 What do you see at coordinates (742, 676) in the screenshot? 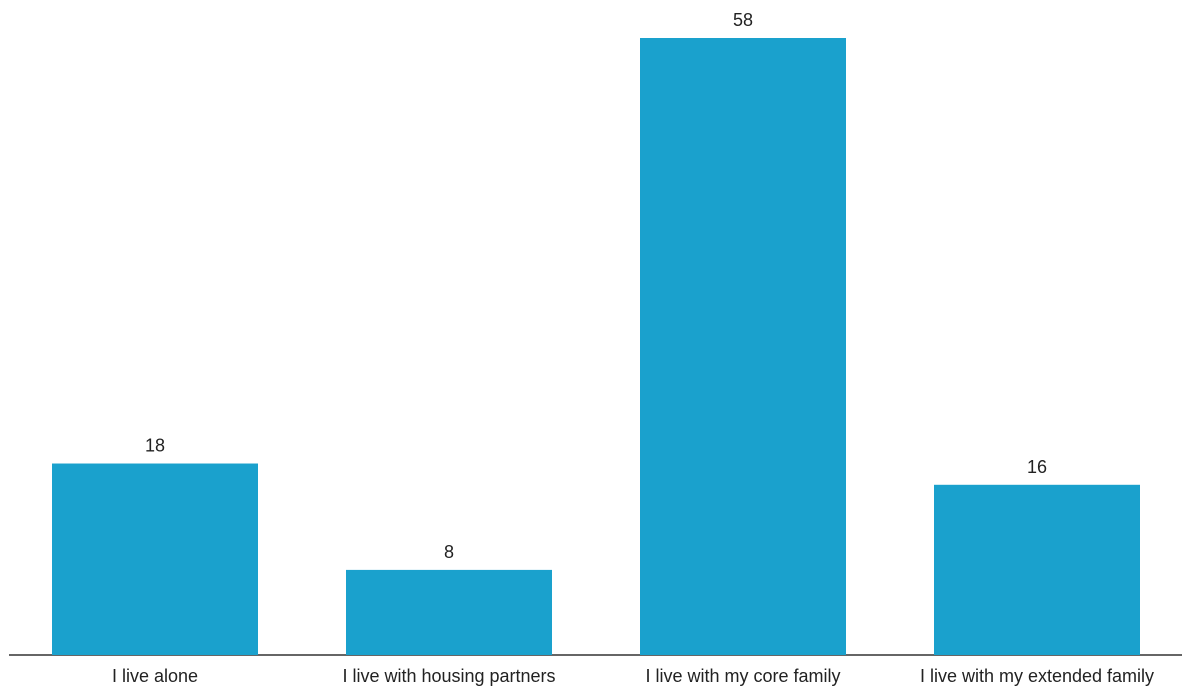
I see `category-label-2: I live with my core family` at bounding box center [742, 676].